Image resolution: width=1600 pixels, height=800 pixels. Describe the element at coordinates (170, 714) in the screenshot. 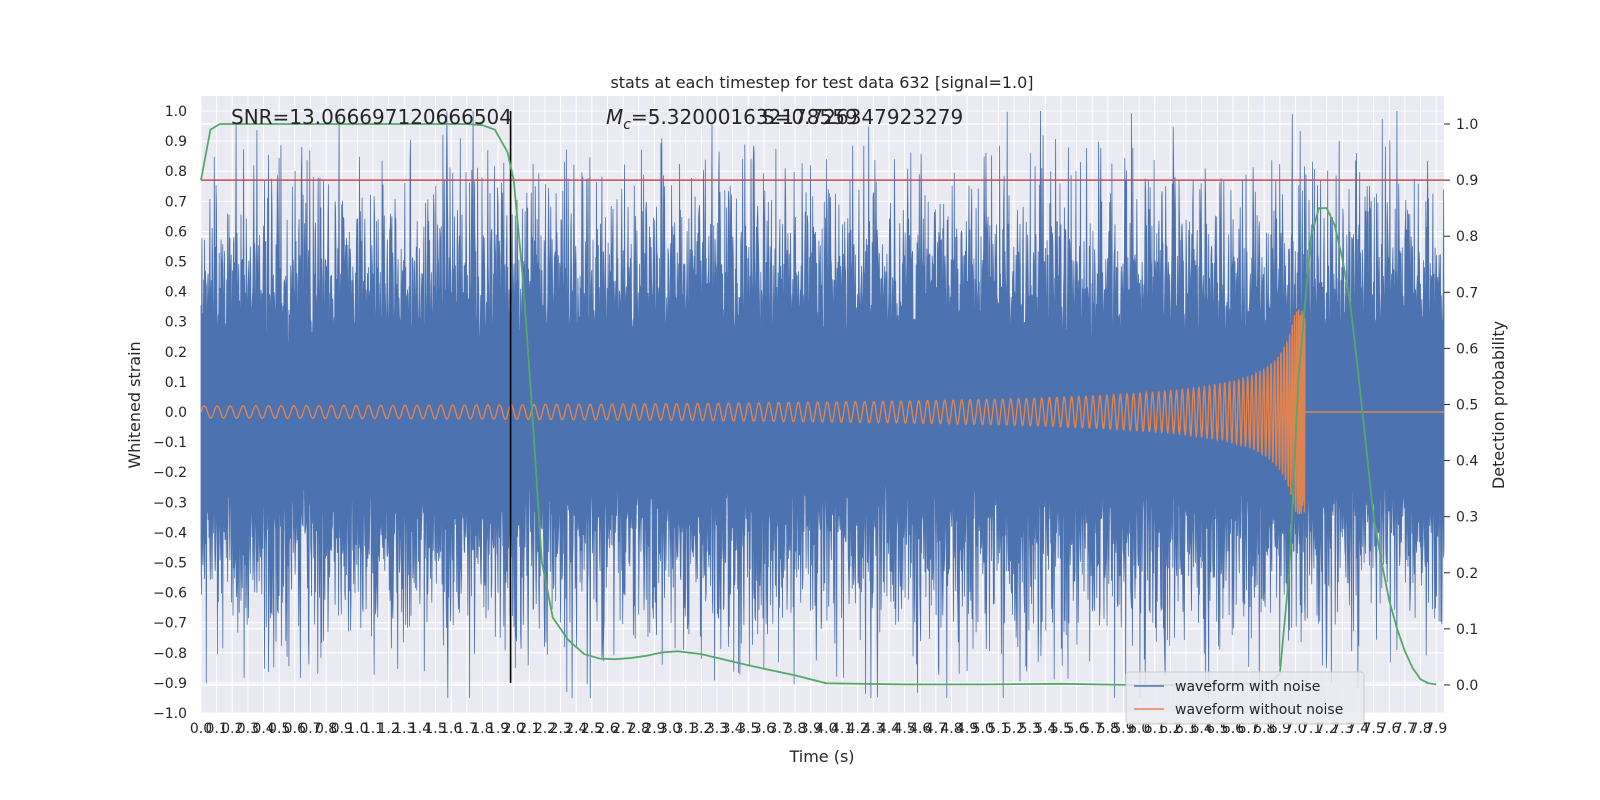

I see `y-tick-label: −1.0` at that location.